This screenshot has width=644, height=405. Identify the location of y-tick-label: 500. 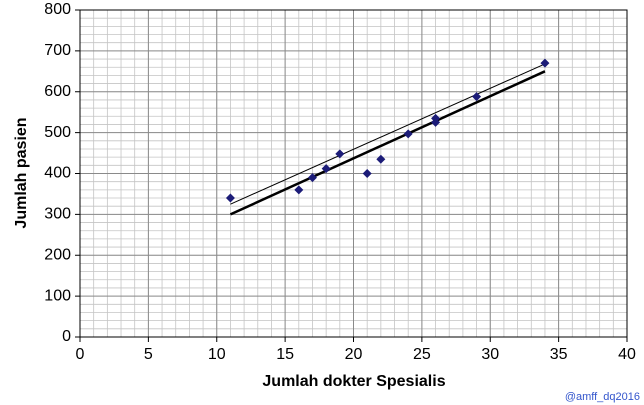
(57, 132).